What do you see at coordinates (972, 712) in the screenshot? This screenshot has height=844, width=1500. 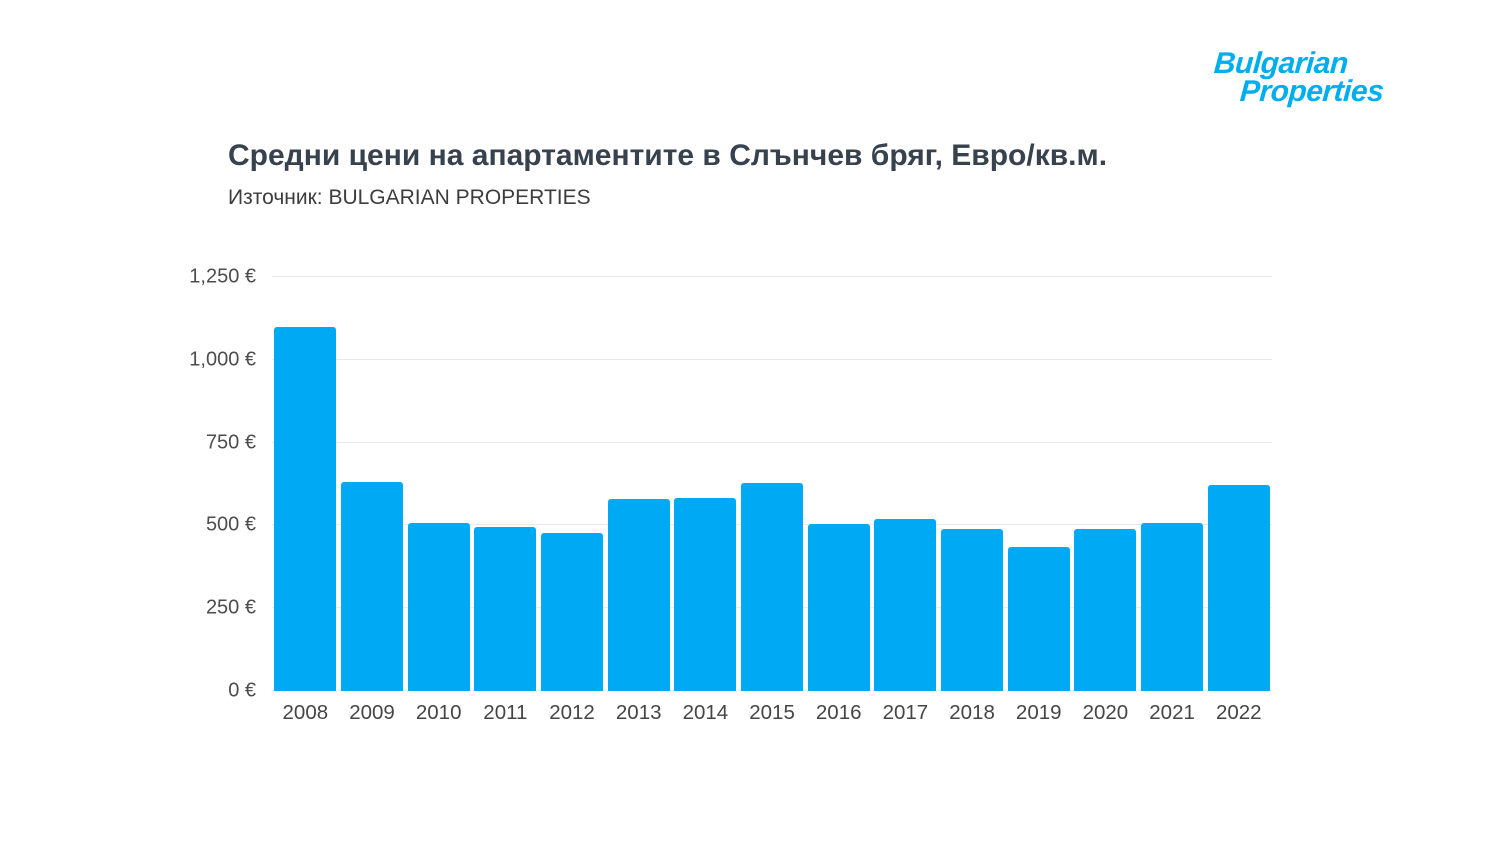 I see `x-tick-label: 2018` at bounding box center [972, 712].